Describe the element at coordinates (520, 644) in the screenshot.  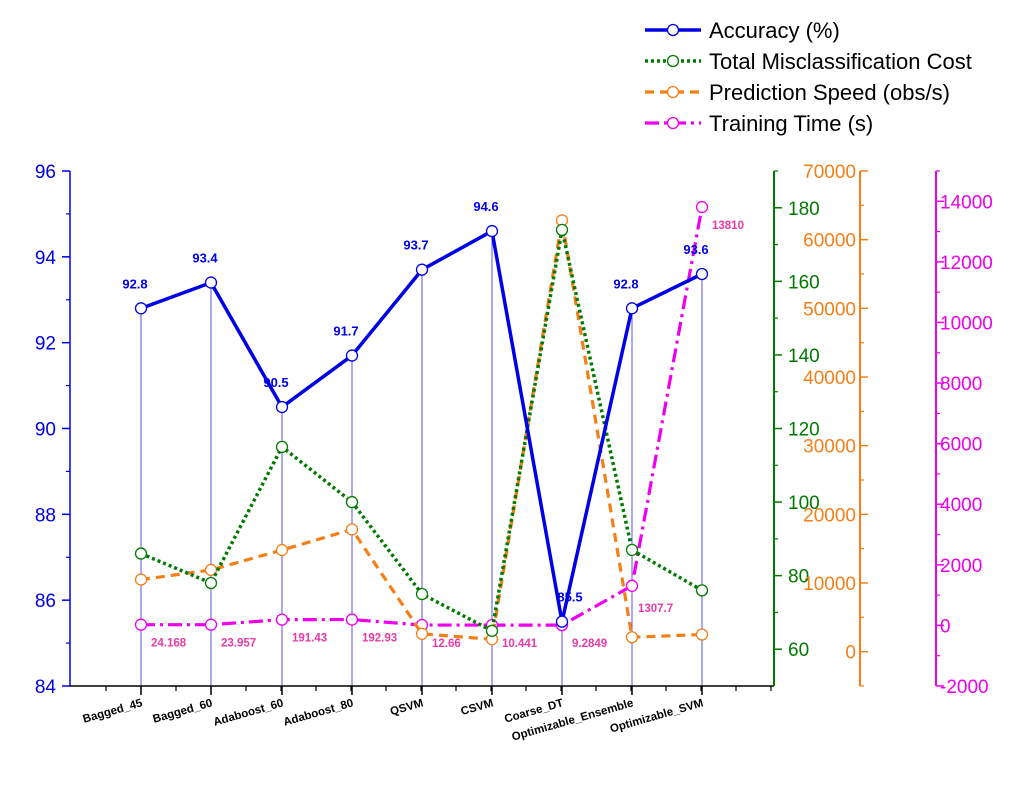
I see `training-time-label: 10.441` at that location.